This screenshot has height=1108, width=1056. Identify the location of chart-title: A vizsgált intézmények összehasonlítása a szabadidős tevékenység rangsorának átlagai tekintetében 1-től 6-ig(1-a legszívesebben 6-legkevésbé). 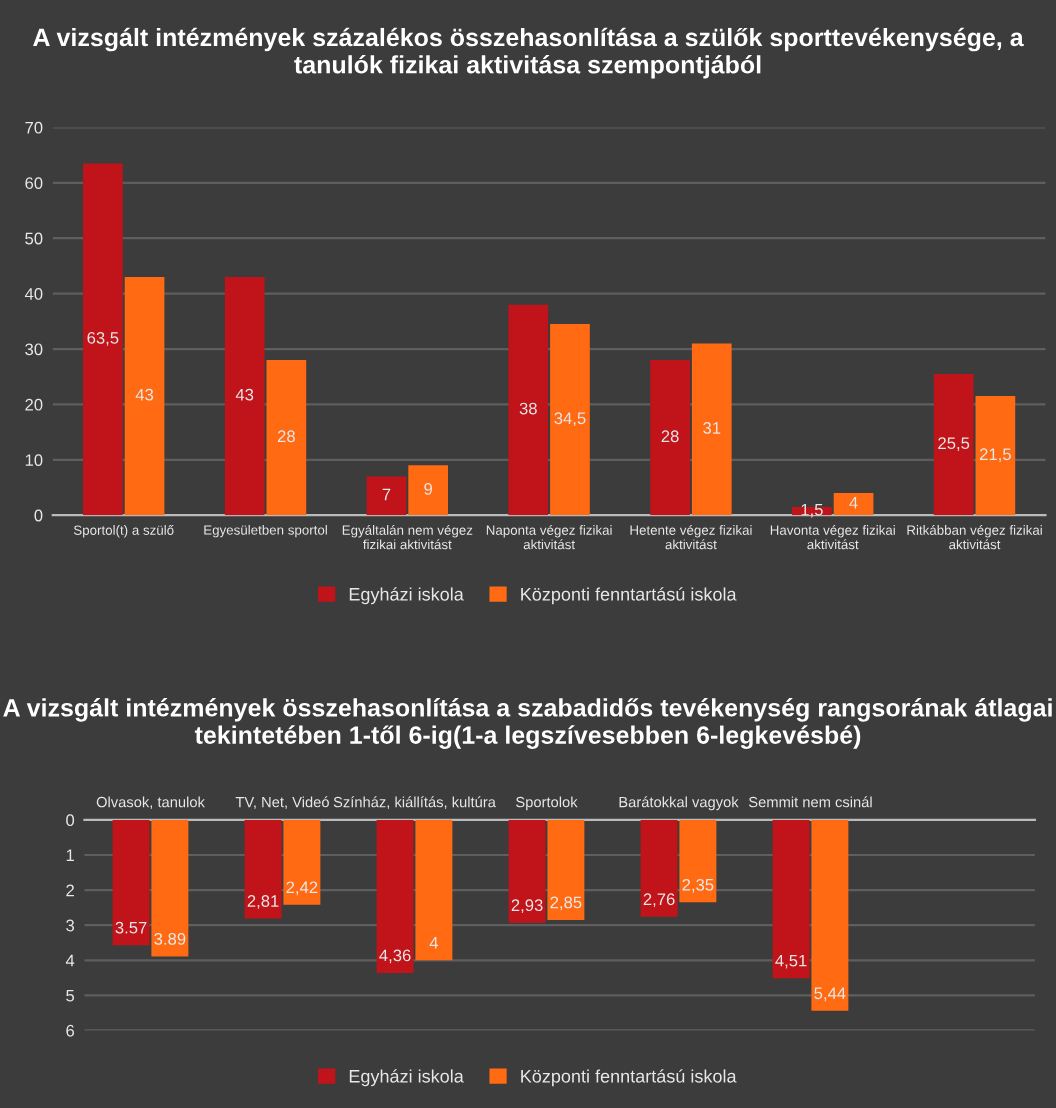
(527, 723).